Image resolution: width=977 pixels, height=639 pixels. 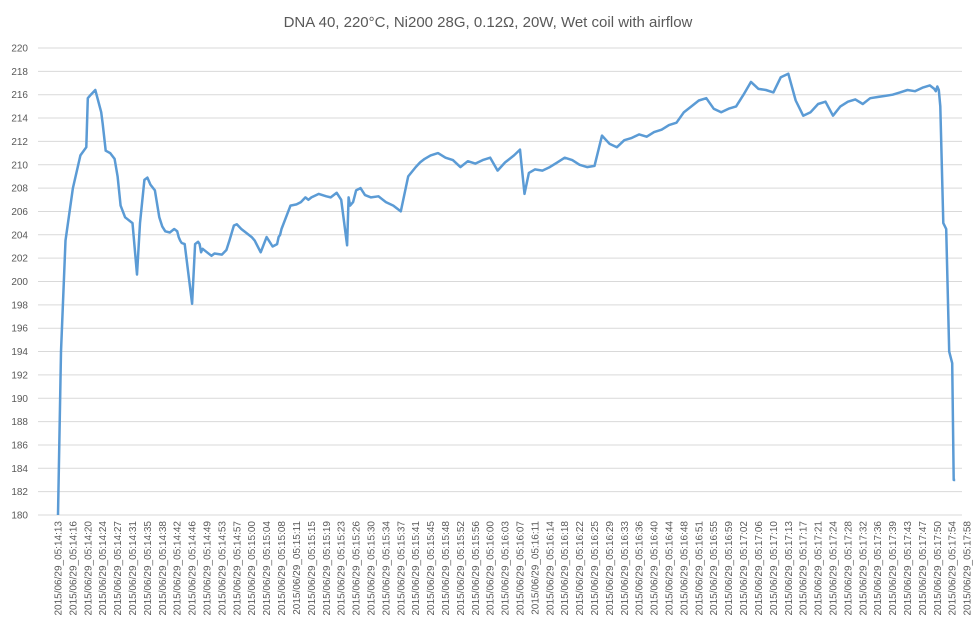 I want to click on x-tick-label: 2015/06/29_05:15:37, so click(x=401, y=568).